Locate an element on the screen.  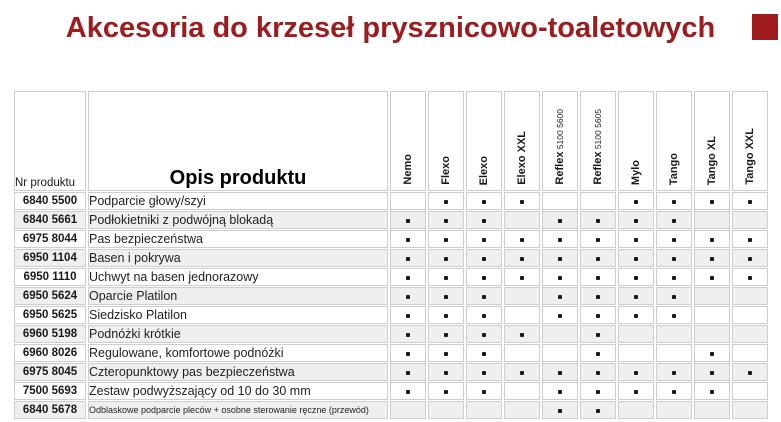
product-number-header: Nr produktu is located at coordinates (50, 141).